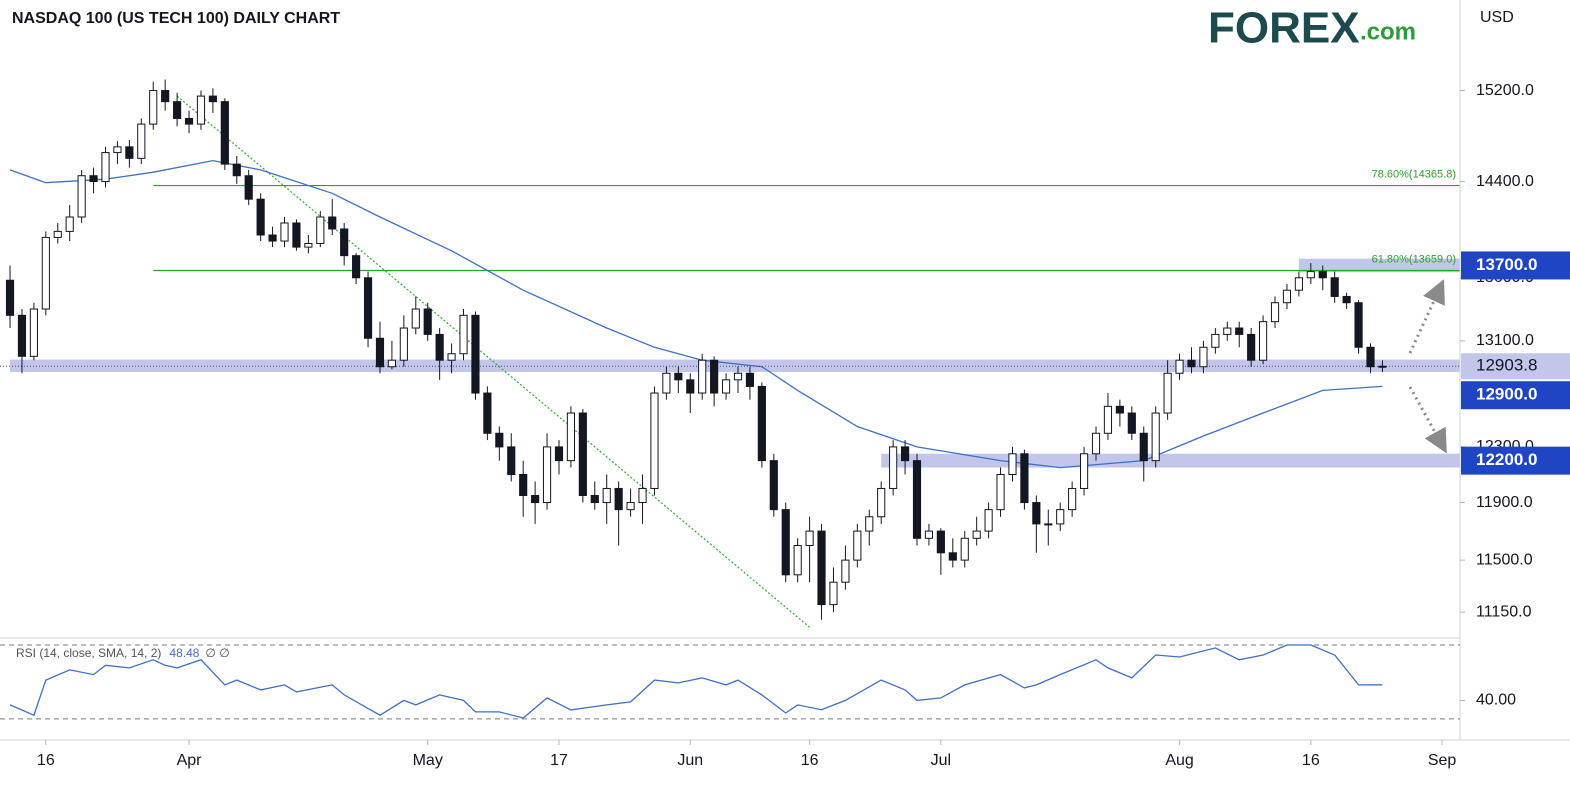 Image resolution: width=1570 pixels, height=788 pixels. What do you see at coordinates (1504, 611) in the screenshot?
I see `y-tick-label: 11150.0` at bounding box center [1504, 611].